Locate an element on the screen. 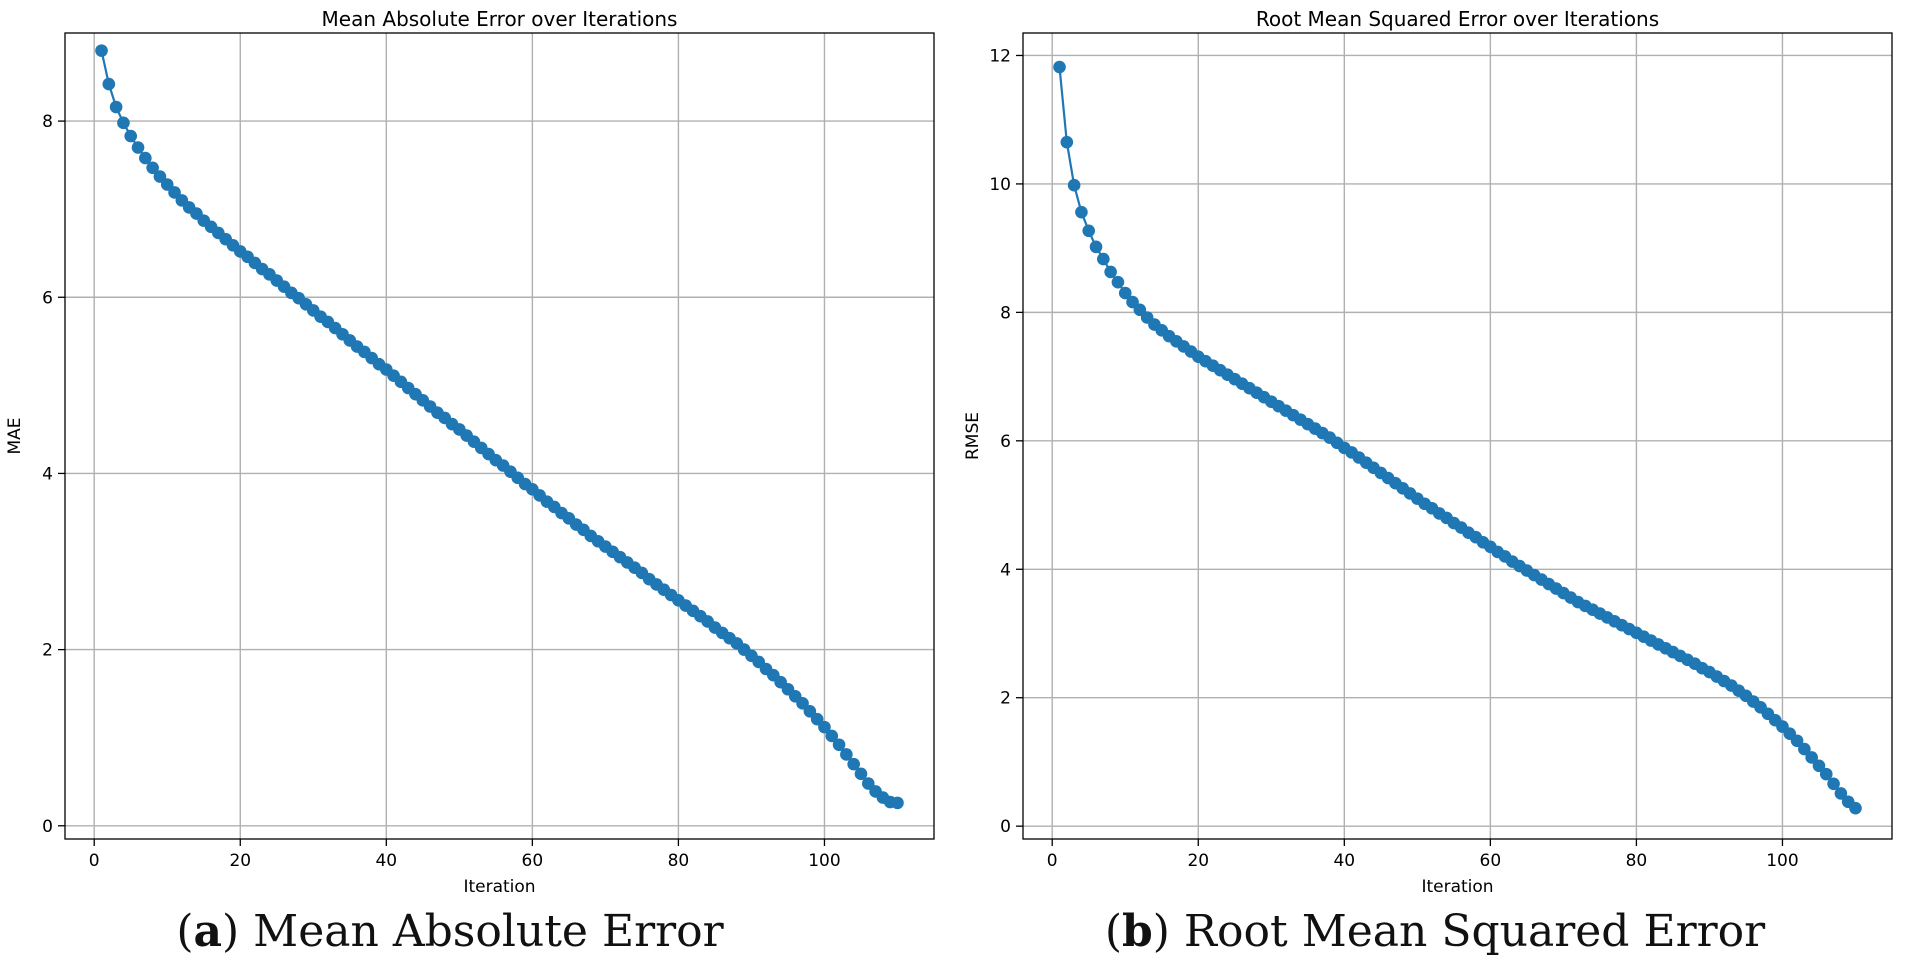  y-tick-label: 10 is located at coordinates (1000, 185).